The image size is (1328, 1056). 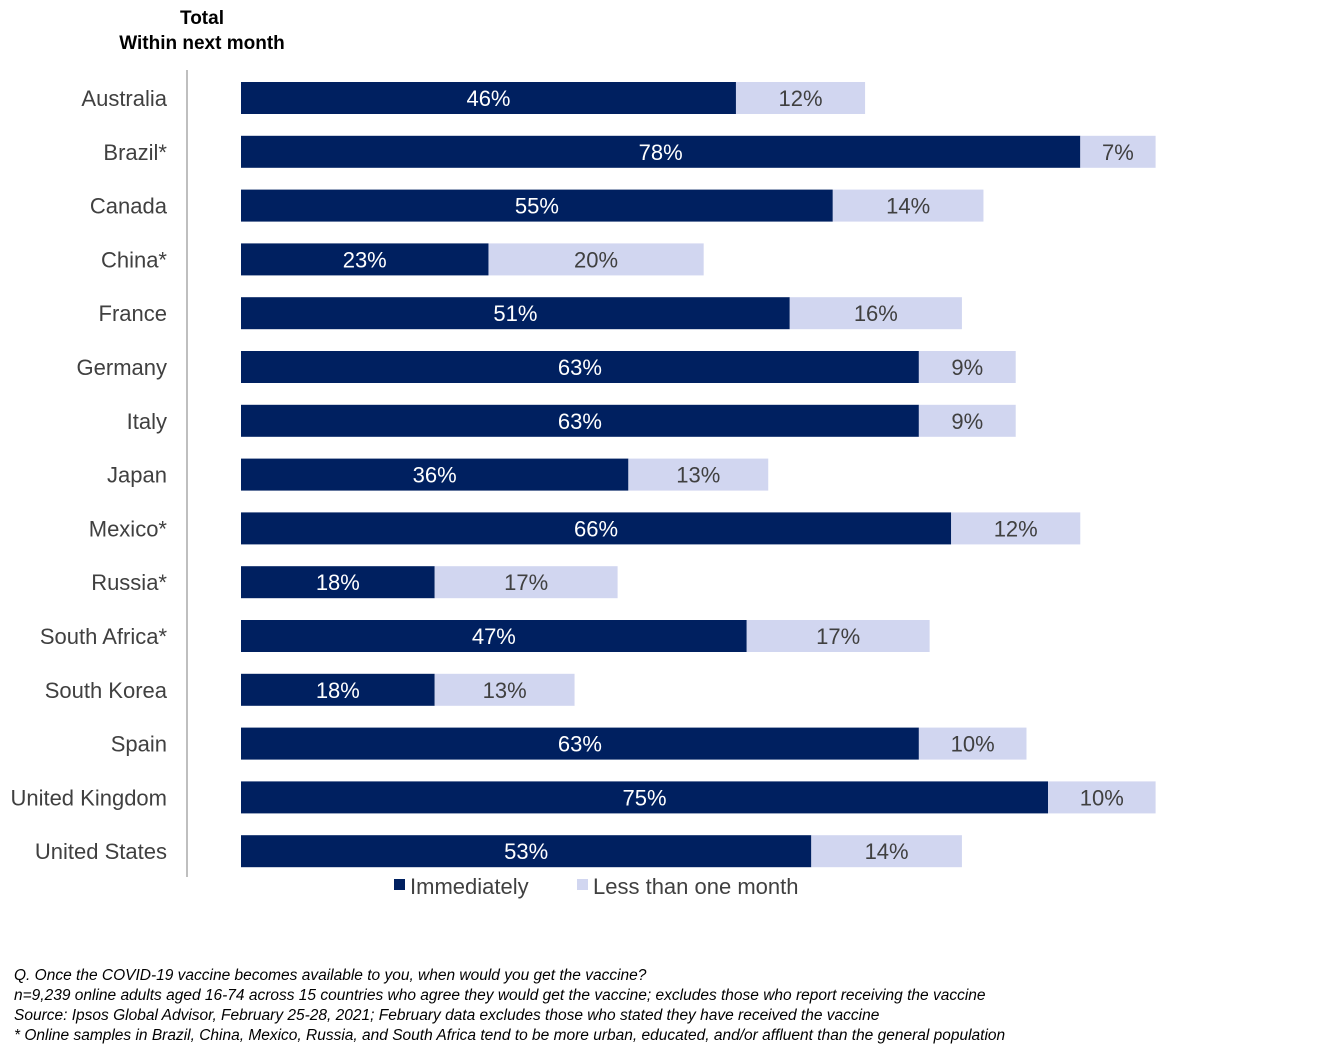 I want to click on data-label-immediately-russia: 18%, so click(x=338, y=582).